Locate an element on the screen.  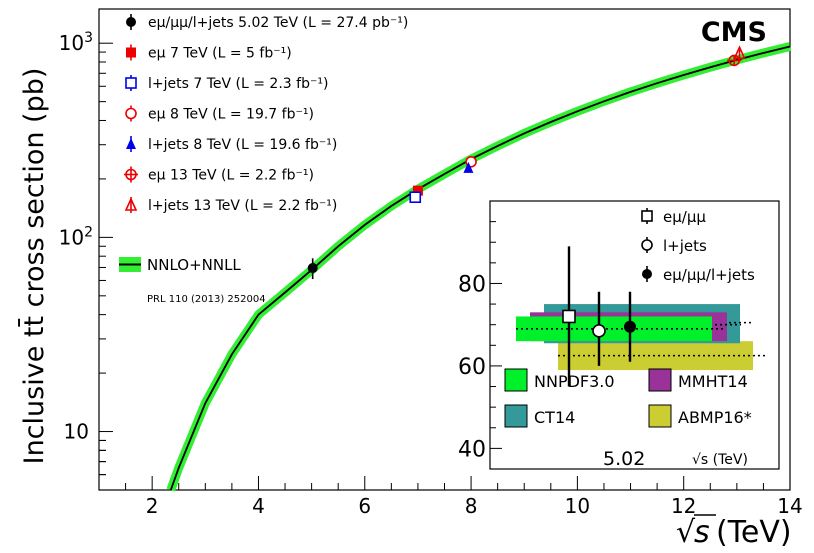
inset-band-abmp16 is located at coordinates (655, 356).